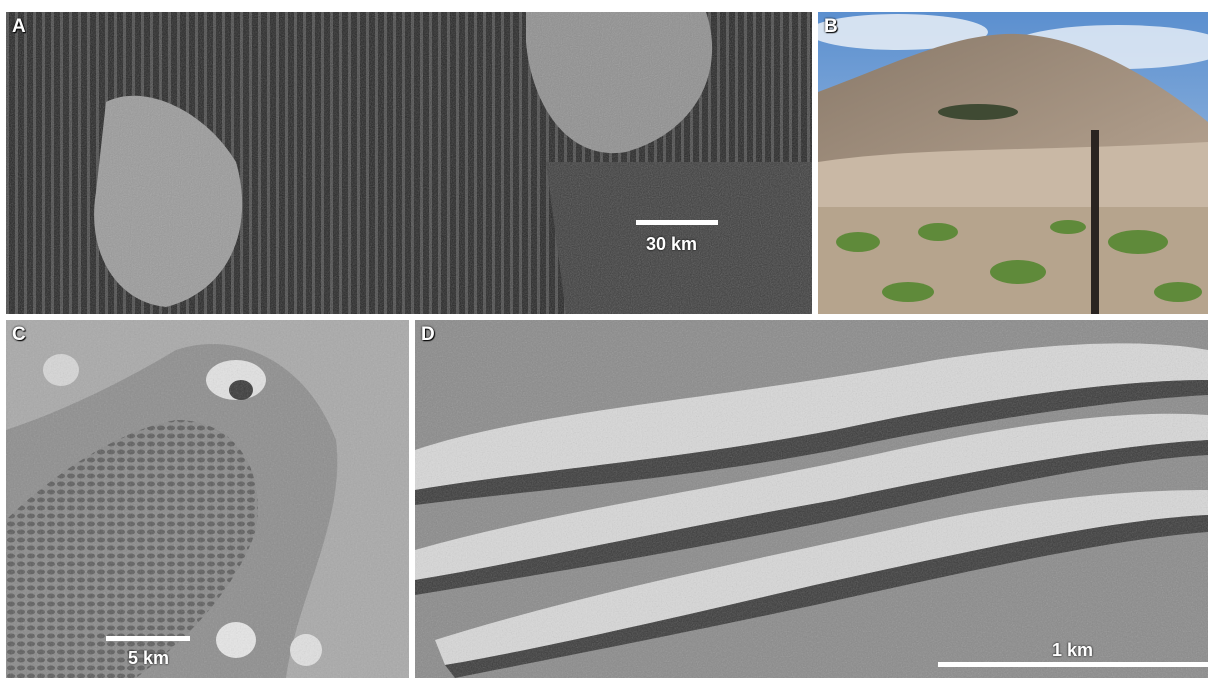 This screenshot has height=678, width=1208. I want to click on panel-a-scale-label: 30 km, so click(672, 244).